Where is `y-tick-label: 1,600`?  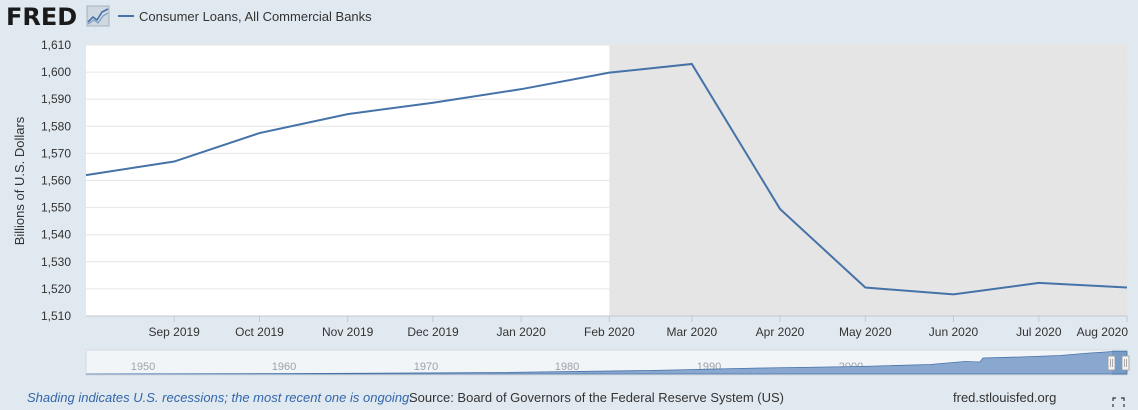 y-tick-label: 1,600 is located at coordinates (56, 72).